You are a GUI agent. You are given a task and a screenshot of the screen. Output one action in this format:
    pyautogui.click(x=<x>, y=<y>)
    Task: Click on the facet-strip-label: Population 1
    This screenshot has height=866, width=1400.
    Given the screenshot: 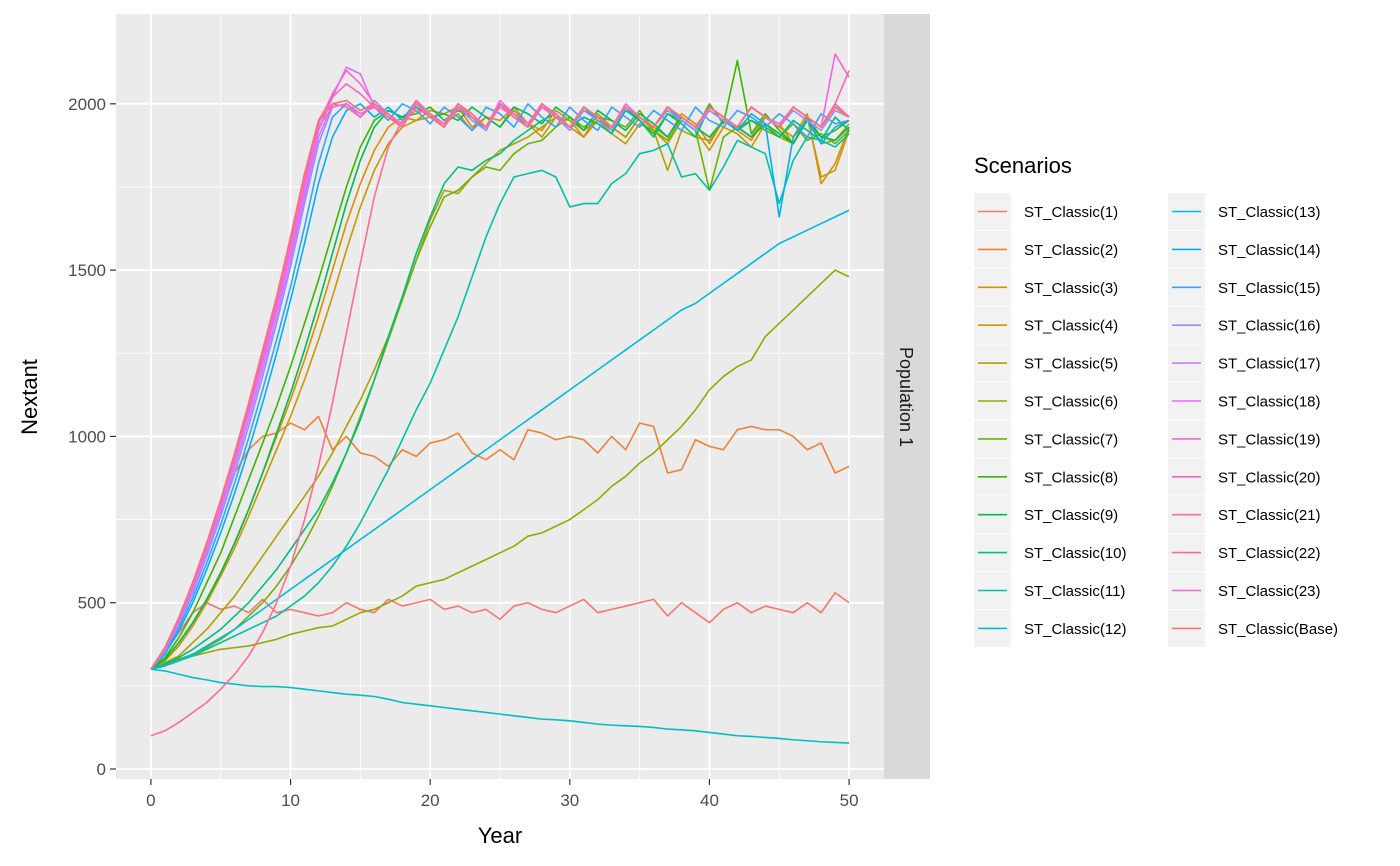 What is the action you would take?
    pyautogui.click(x=906, y=397)
    